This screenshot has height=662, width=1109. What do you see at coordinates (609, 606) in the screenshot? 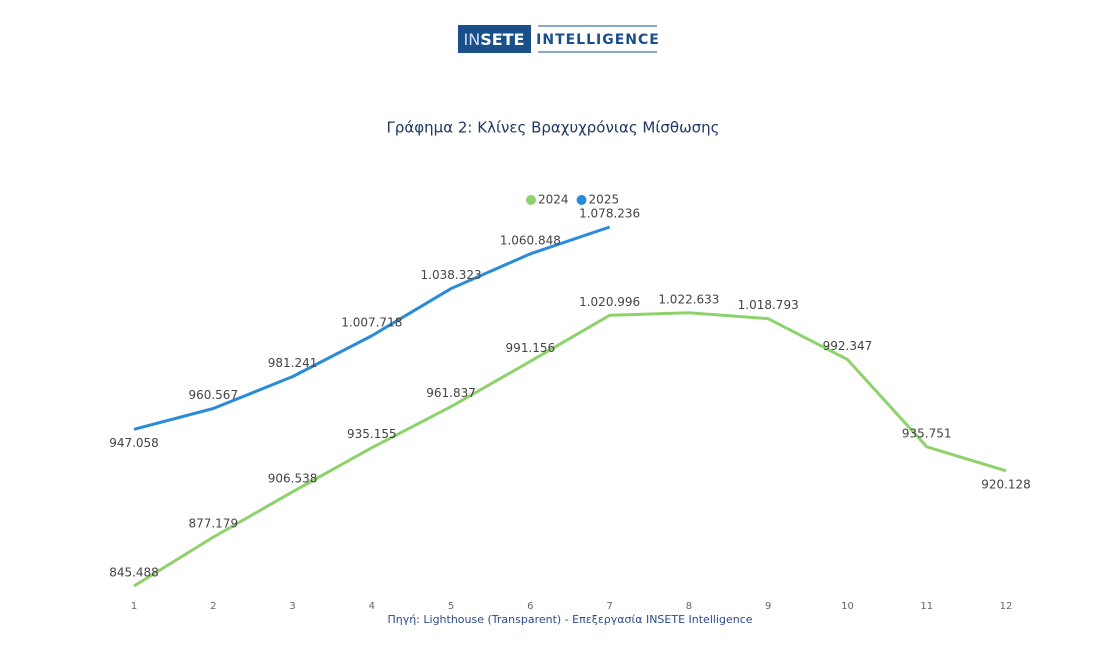
I see `x-tick-label: 7` at bounding box center [609, 606].